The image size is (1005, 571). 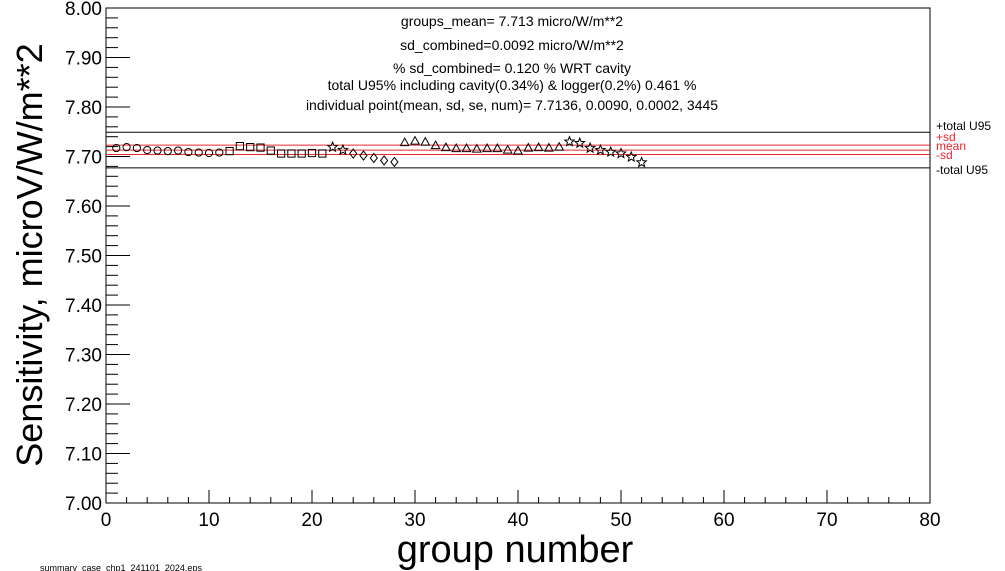 What do you see at coordinates (83, 455) in the screenshot?
I see `y-tick-label: 7.10` at bounding box center [83, 455].